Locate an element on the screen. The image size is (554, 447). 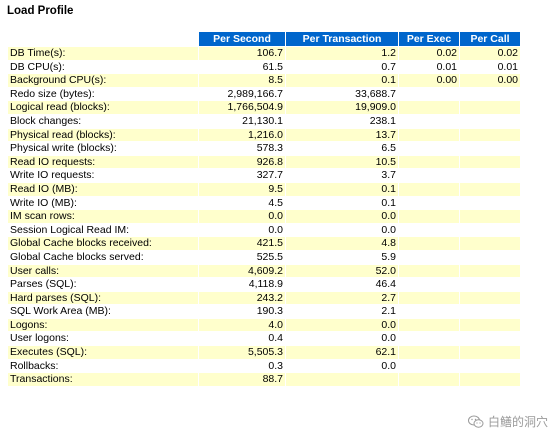
metric-value-cell: 21,130.1 is located at coordinates (242, 121).